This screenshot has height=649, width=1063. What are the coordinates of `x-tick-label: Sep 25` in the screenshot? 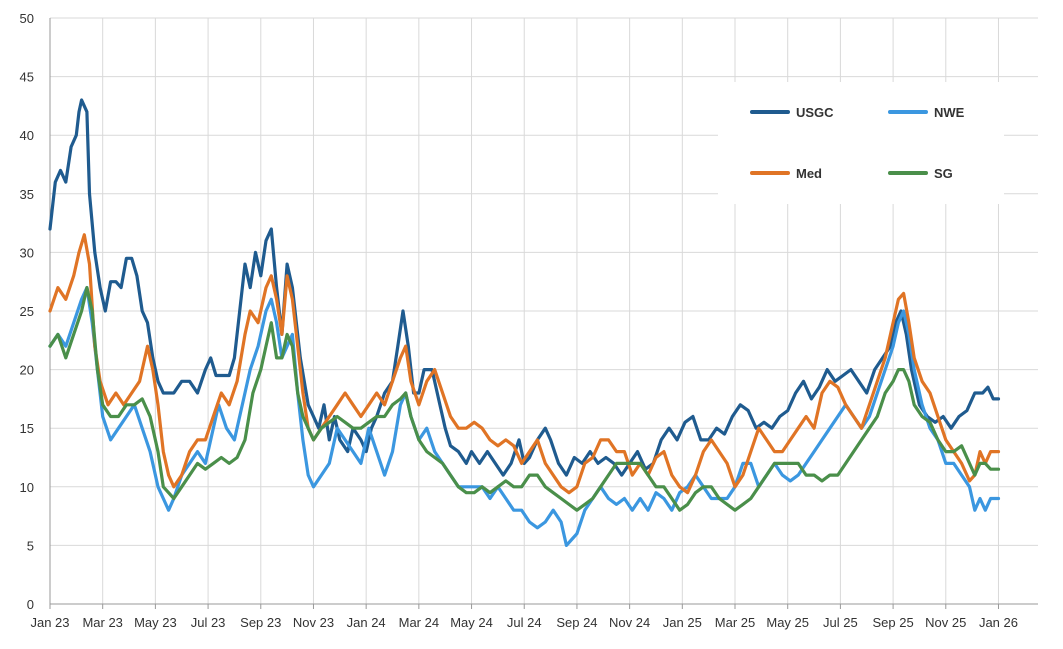 It's located at (892, 622).